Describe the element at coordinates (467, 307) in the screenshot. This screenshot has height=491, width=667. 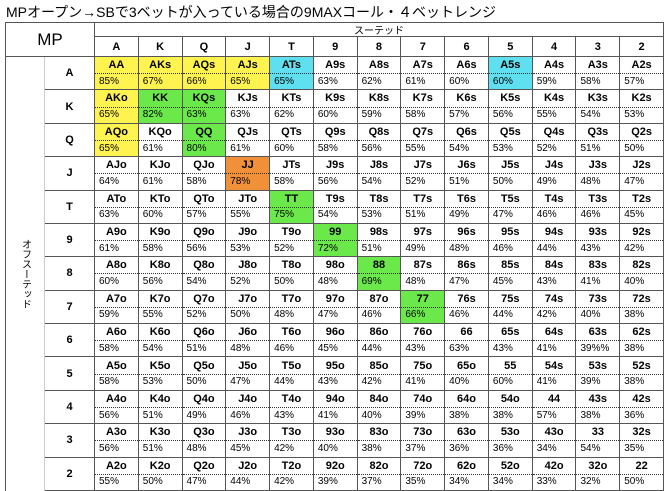
I see `hand-cell: 76s 46%` at that location.